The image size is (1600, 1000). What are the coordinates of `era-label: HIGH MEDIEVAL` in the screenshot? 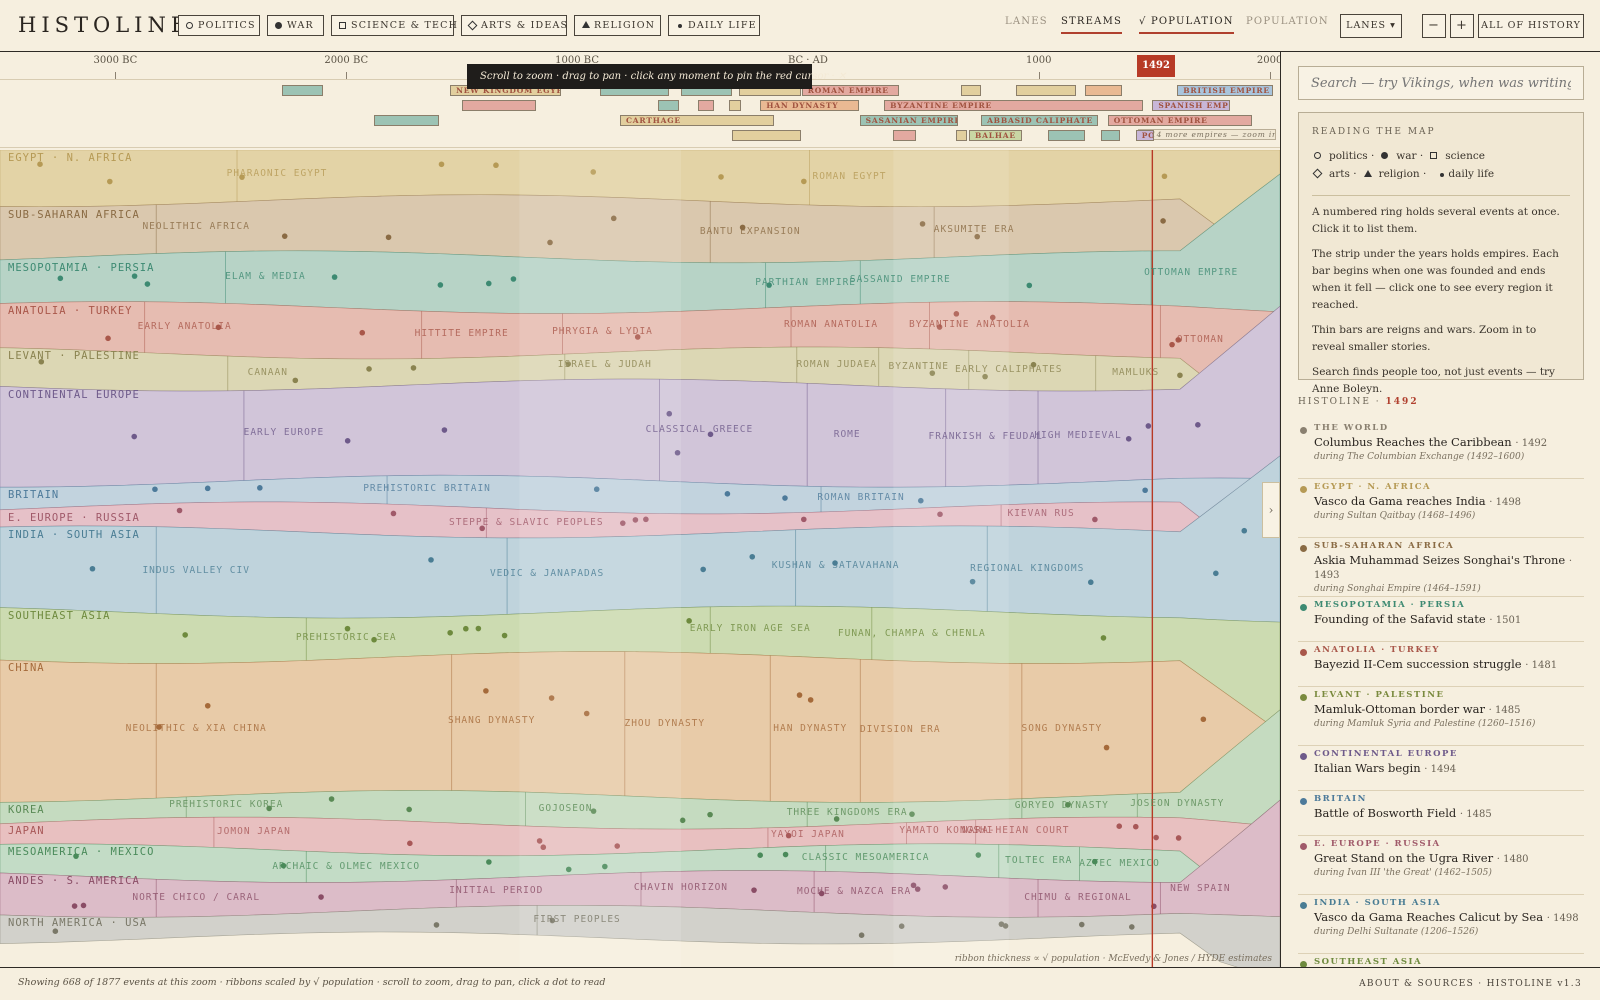 It's located at (1078, 435).